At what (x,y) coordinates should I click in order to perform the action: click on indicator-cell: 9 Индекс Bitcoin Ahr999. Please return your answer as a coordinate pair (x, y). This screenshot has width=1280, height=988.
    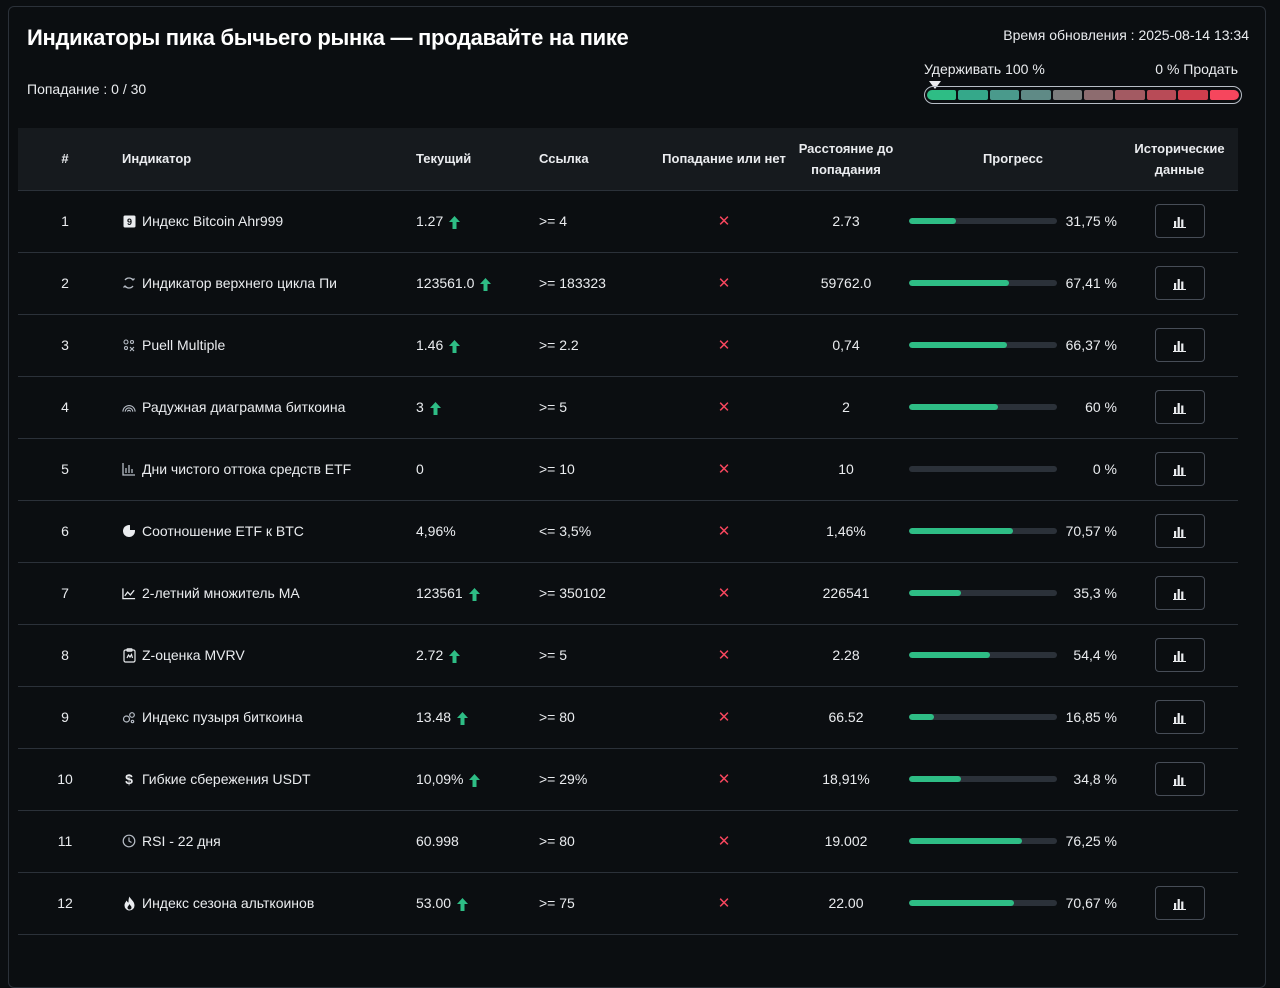
    Looking at the image, I should click on (264, 221).